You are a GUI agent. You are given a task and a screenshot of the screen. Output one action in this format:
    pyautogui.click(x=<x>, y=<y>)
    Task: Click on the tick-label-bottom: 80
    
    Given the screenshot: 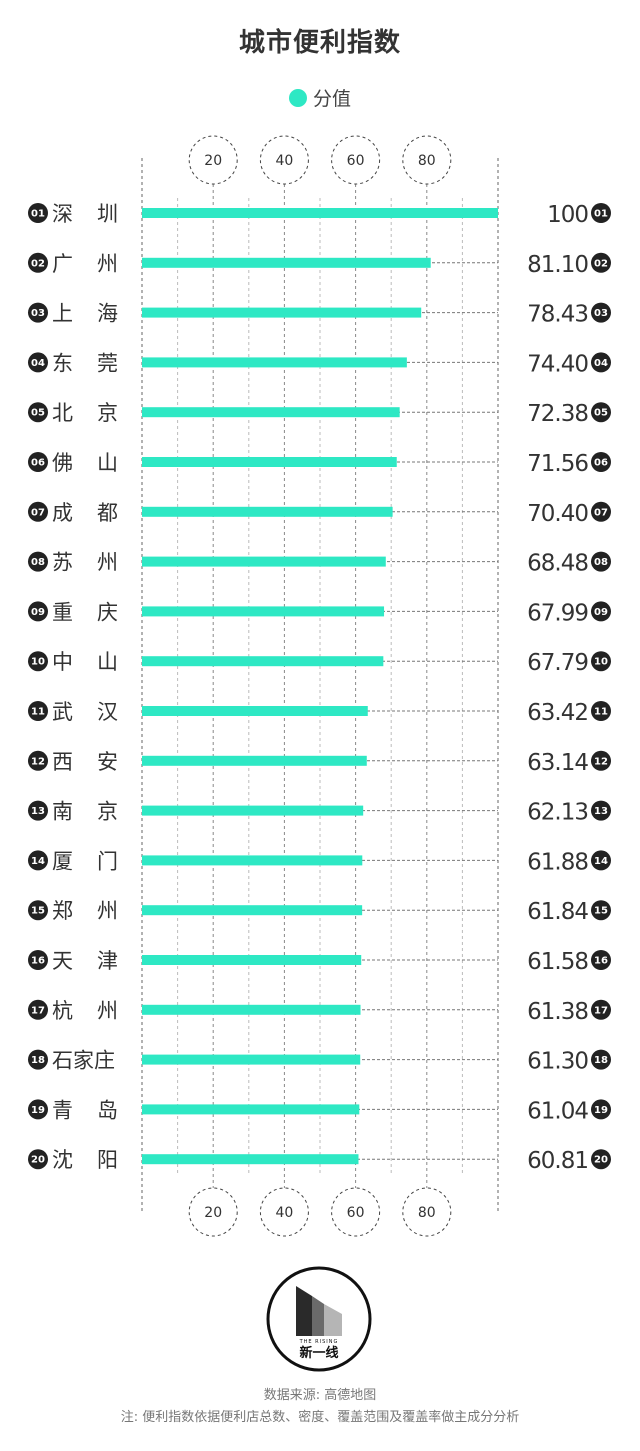 What is the action you would take?
    pyautogui.click(x=427, y=1213)
    